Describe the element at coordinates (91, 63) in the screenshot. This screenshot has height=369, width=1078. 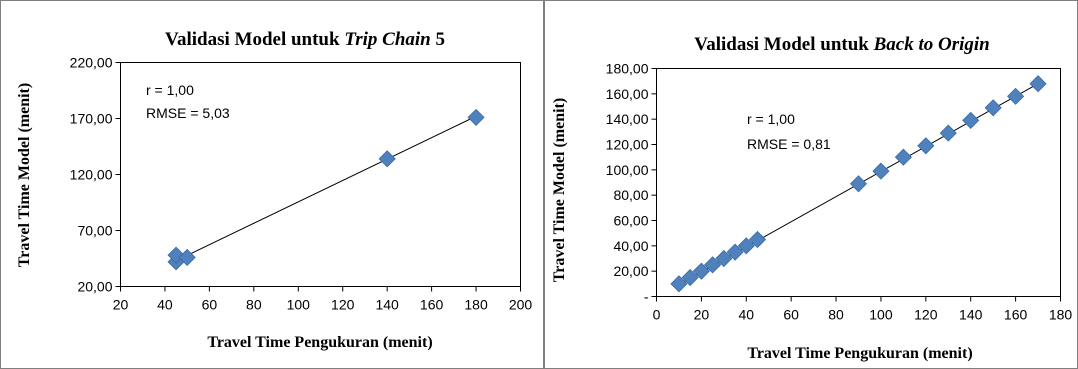
I see `chart-1-y-tick-label: 220,00` at that location.